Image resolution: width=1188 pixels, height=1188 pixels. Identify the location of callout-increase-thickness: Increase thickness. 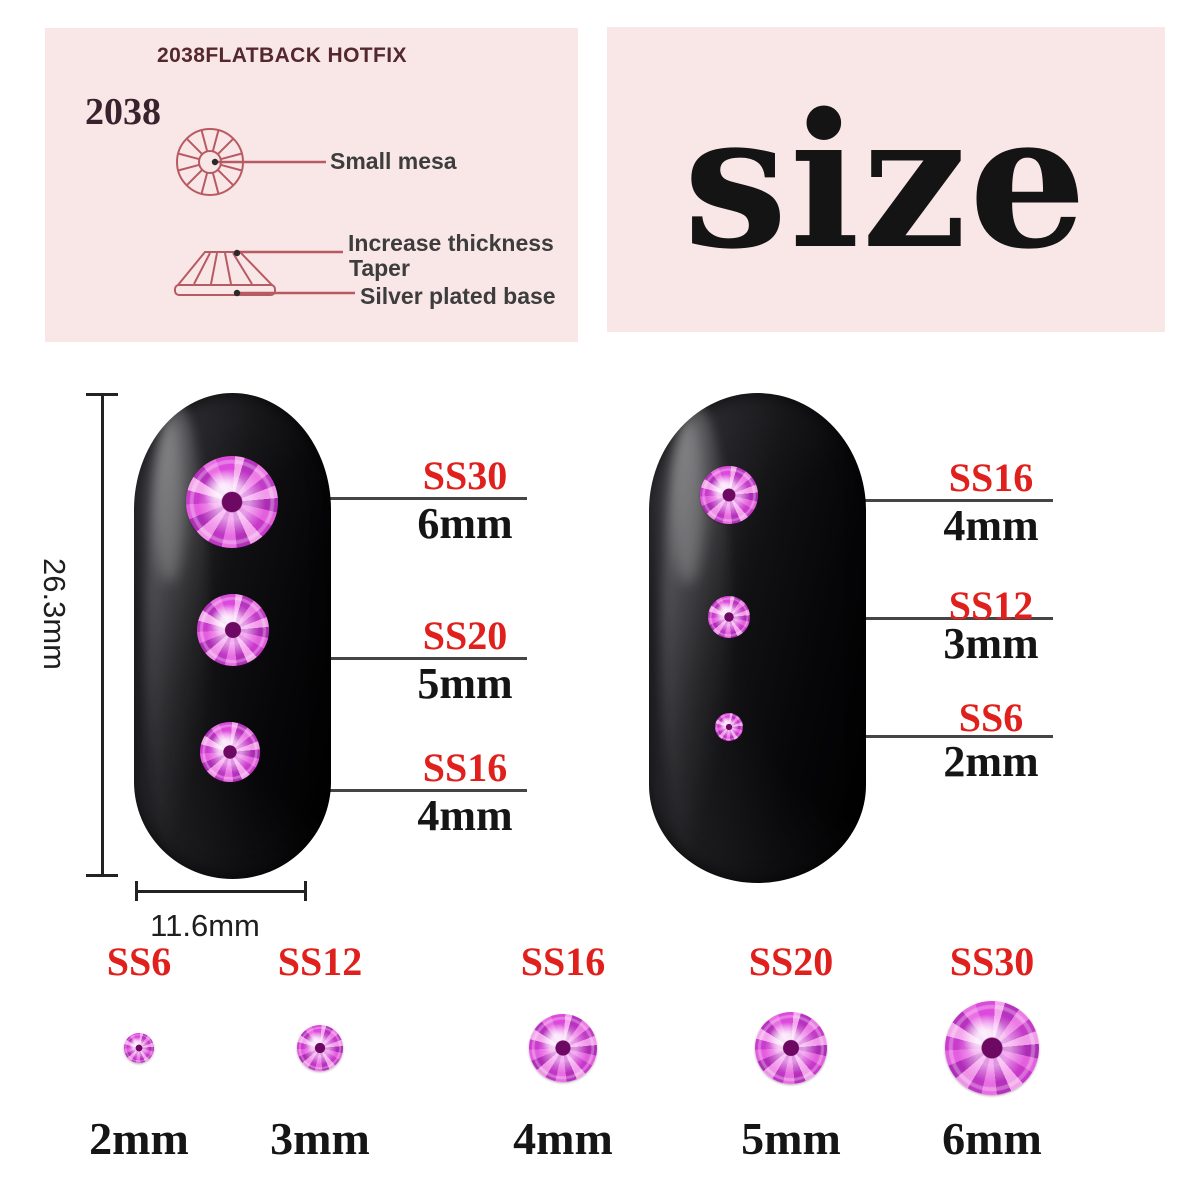
(451, 243).